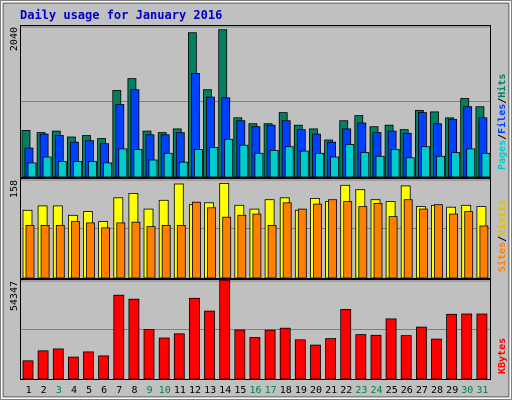 The height and width of the screenshot is (400, 512). I want to click on x-label-day-25: 25, so click(392, 390).